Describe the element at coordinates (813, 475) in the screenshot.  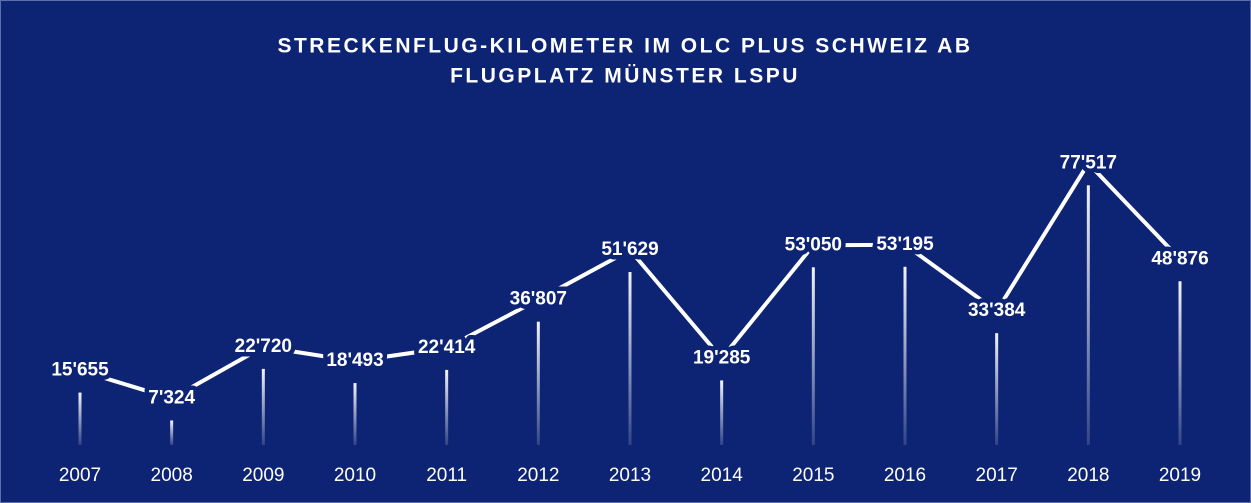
I see `x-tick-label: 2015` at that location.